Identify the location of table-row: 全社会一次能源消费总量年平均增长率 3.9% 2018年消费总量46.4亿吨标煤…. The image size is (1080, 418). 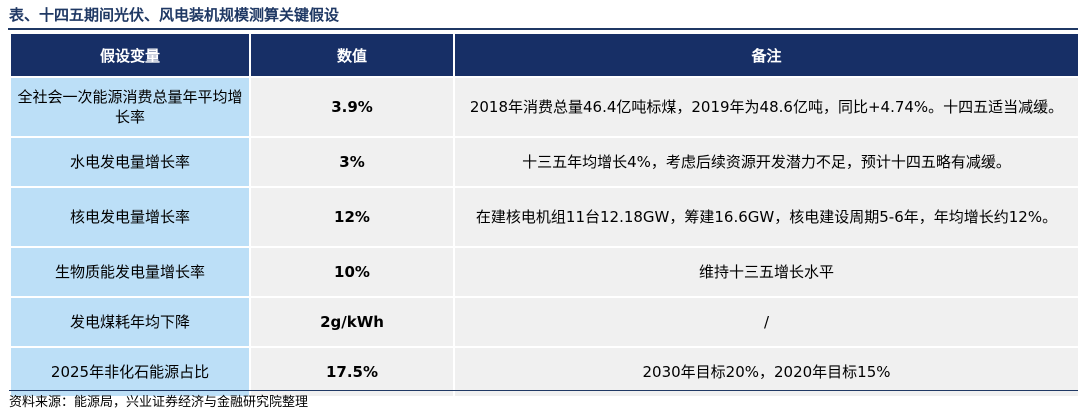
(544, 107).